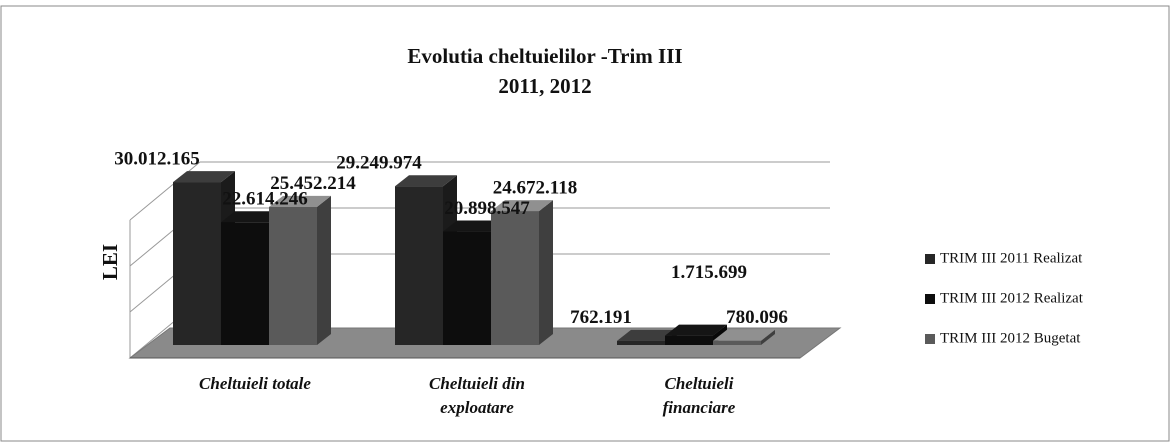  I want to click on x-tick-label: Cheltuieli, so click(699, 383).